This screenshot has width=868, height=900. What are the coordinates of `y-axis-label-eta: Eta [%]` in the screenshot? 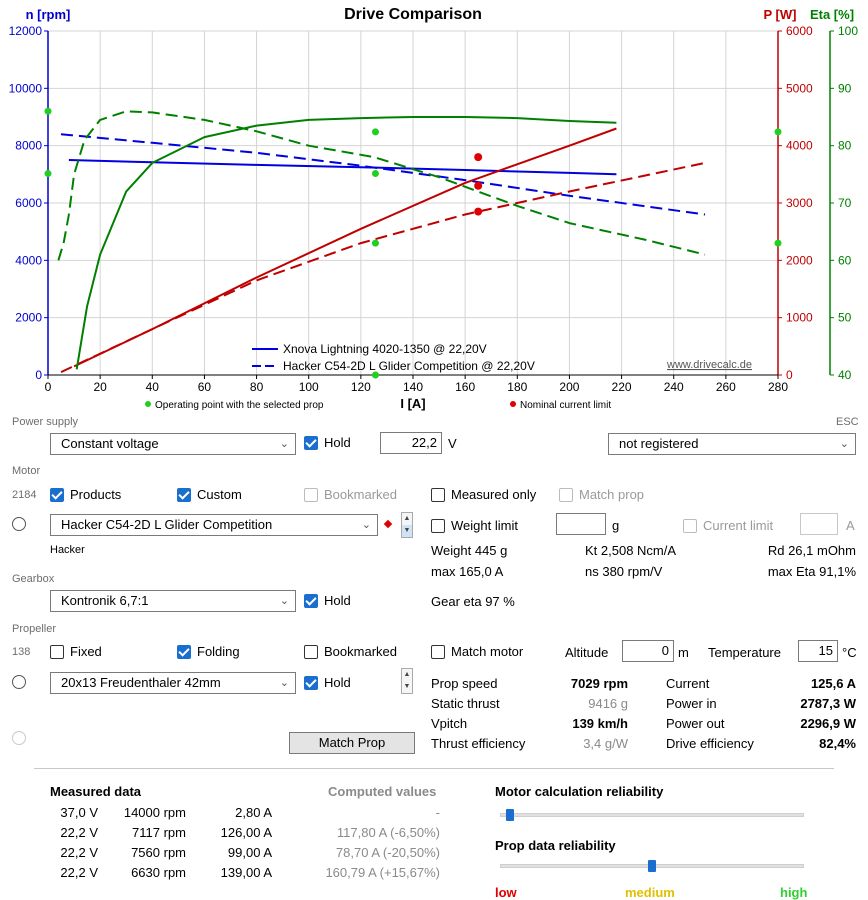 It's located at (832, 14).